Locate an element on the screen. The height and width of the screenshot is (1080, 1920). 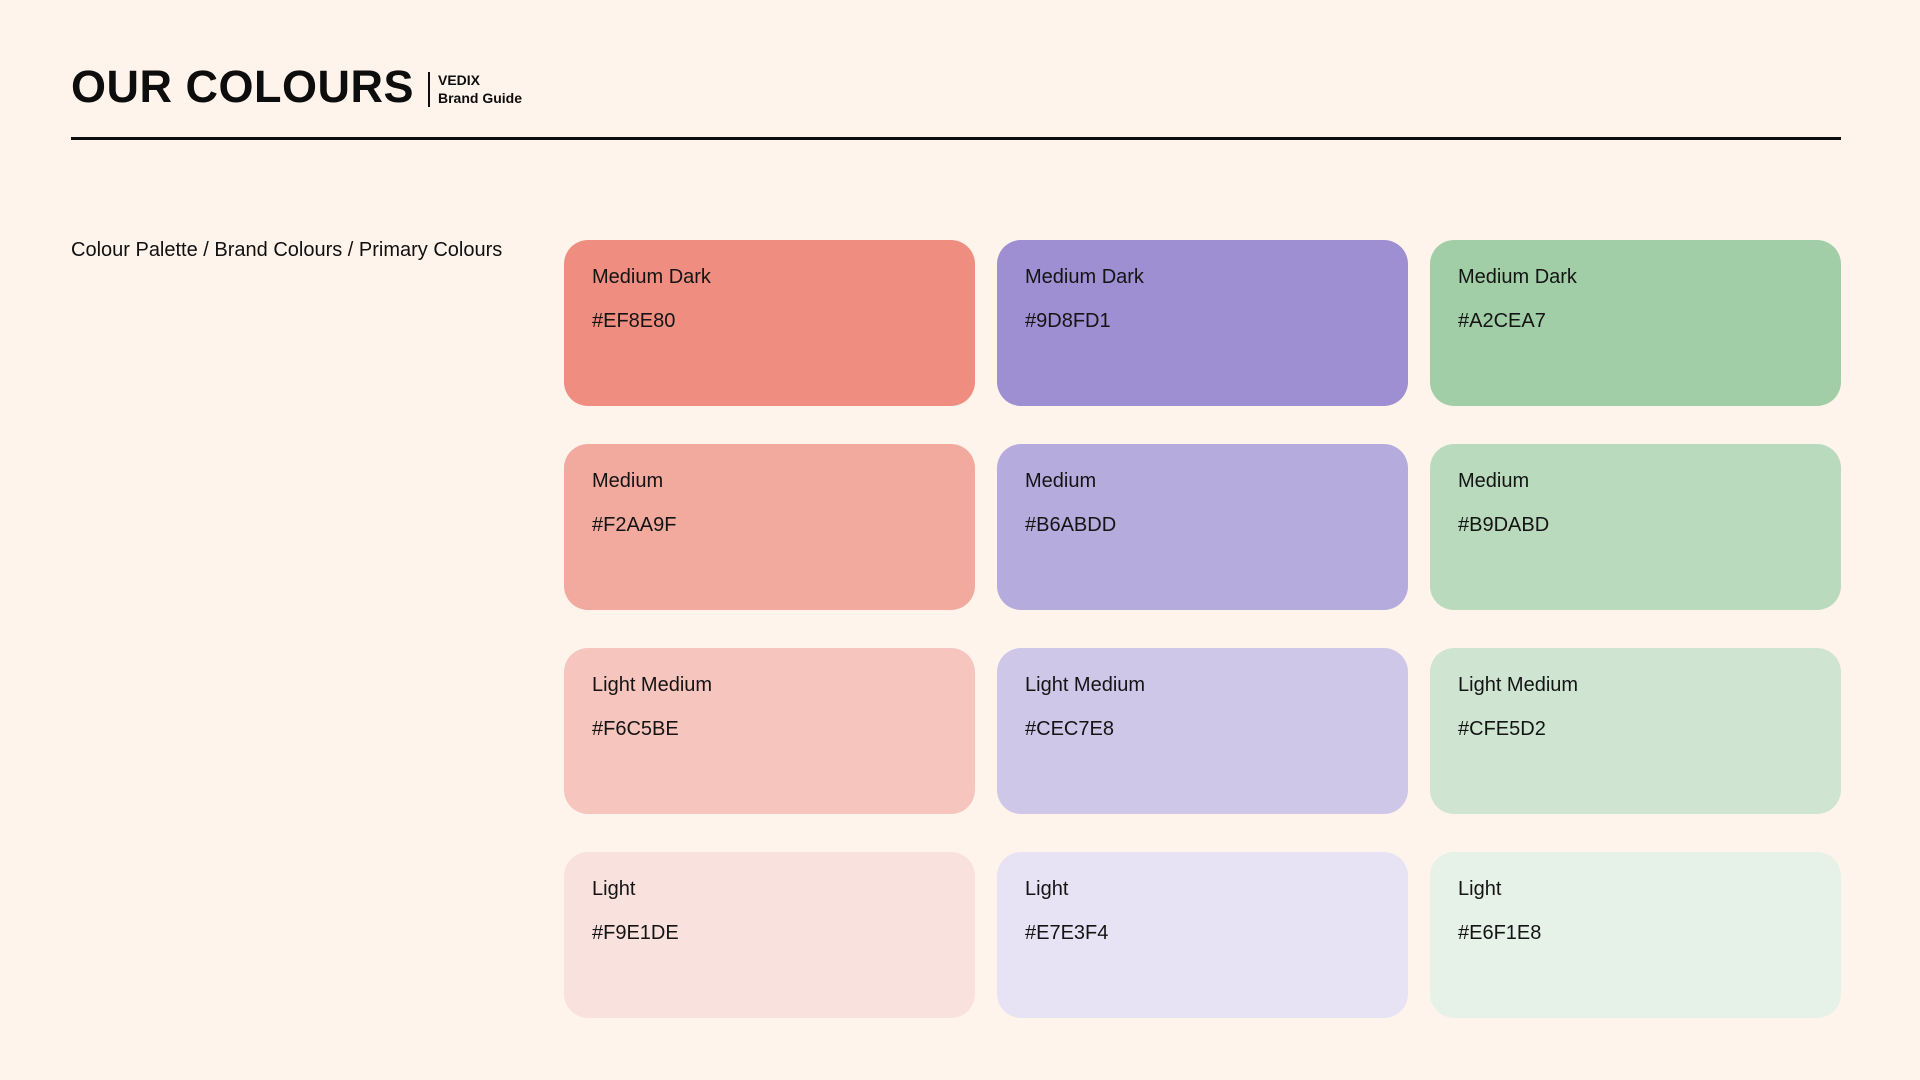
header-divider is located at coordinates (956, 138).